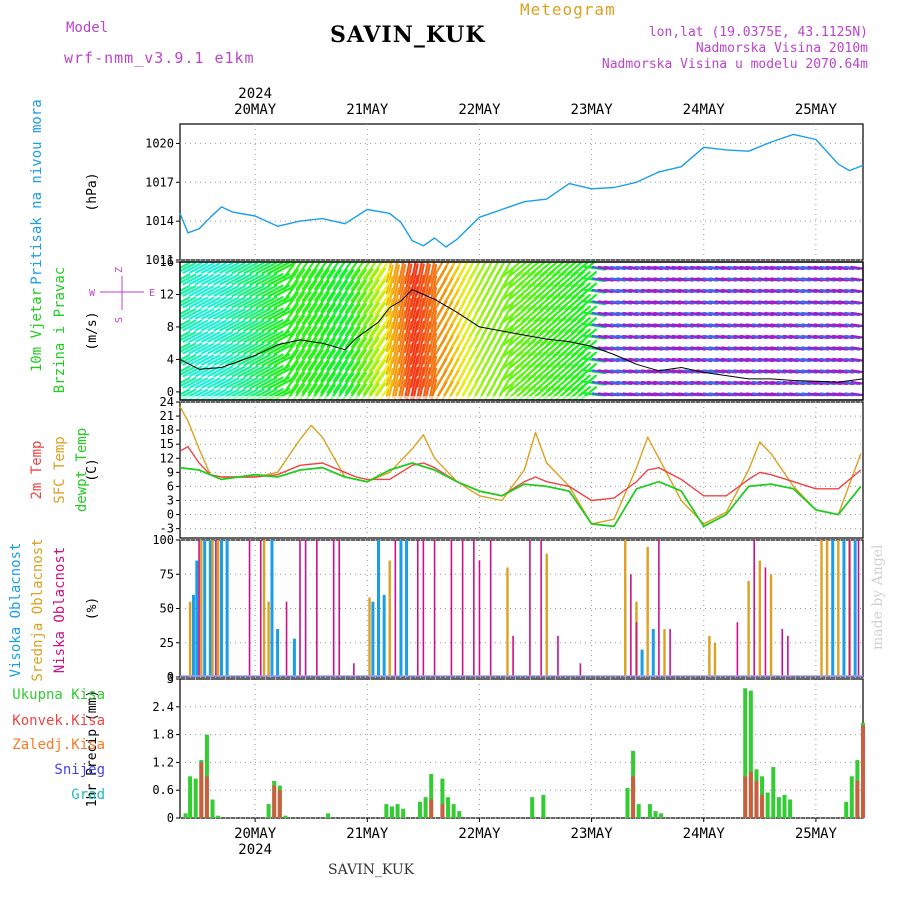 The image size is (900, 900). Describe the element at coordinates (521, 336) in the screenshot. I see `wind-speed-line` at that location.